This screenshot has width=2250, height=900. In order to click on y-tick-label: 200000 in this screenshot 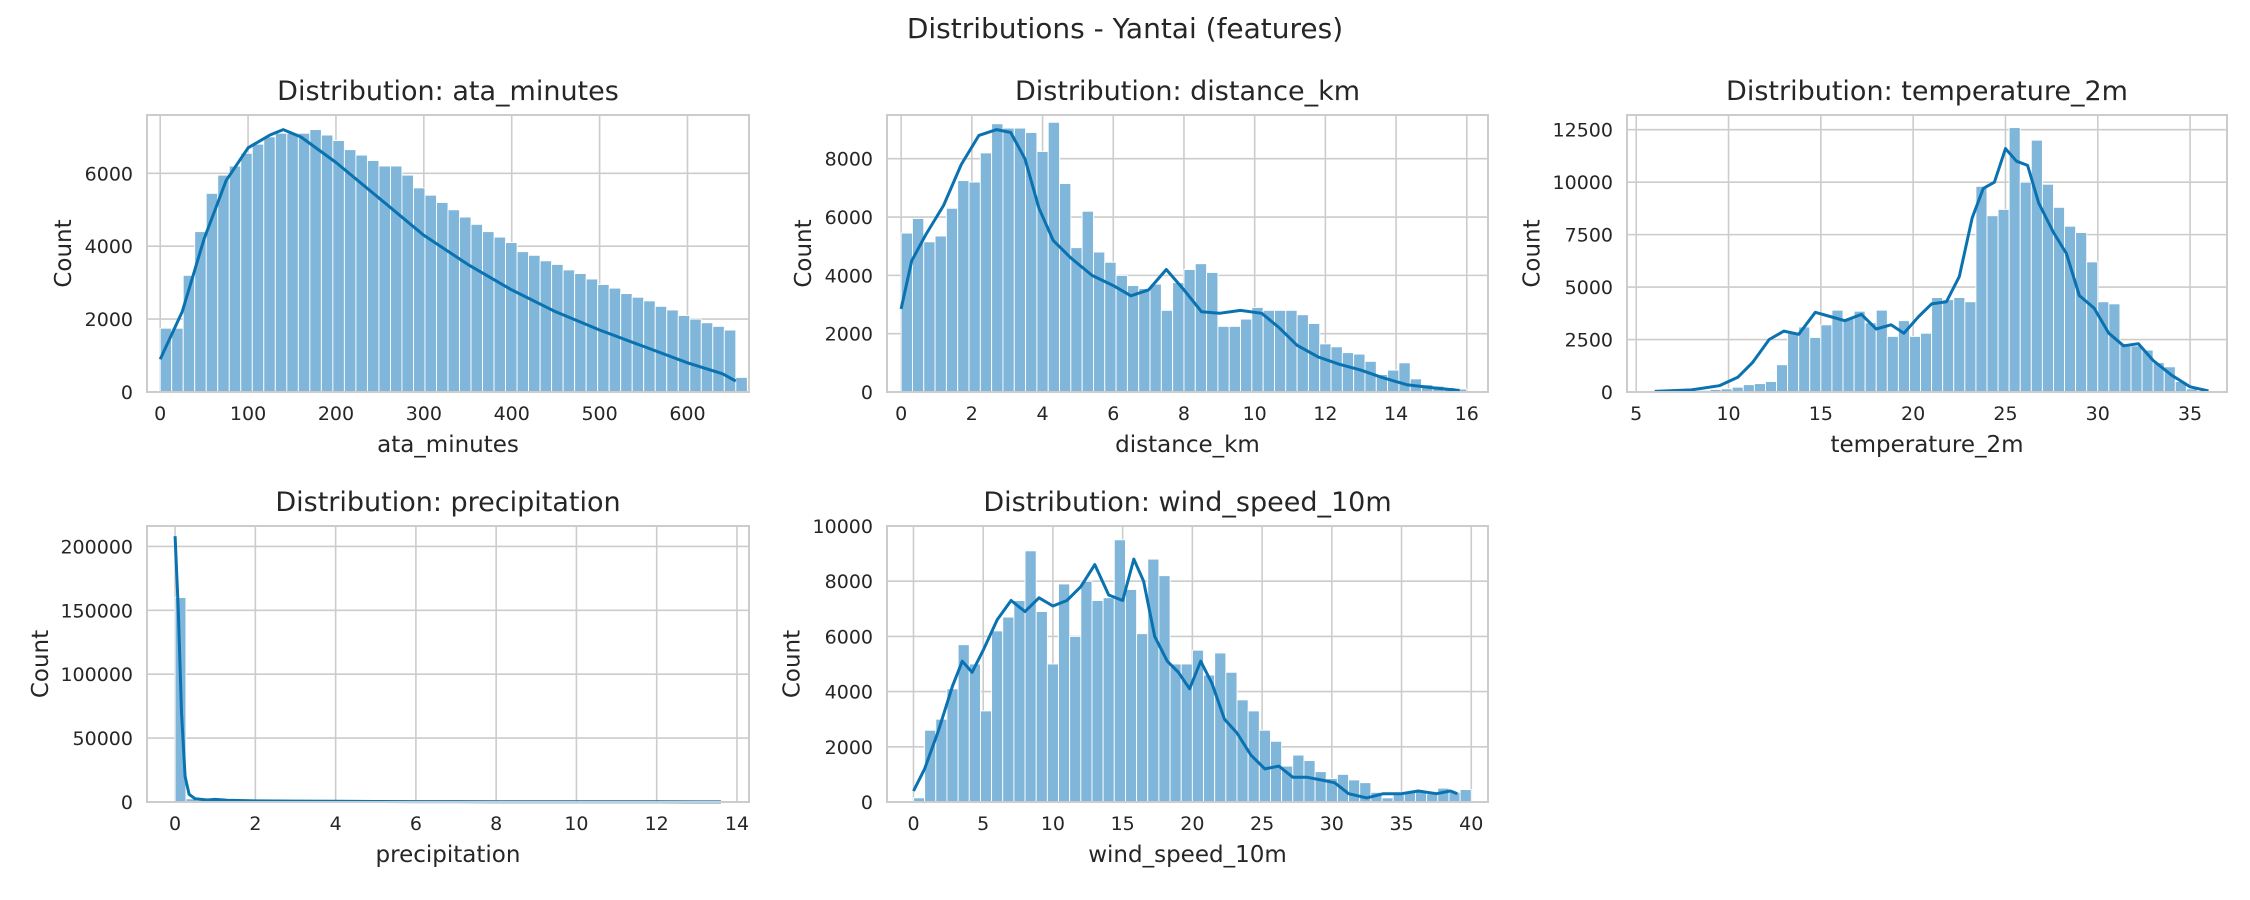, I will do `click(96, 547)`.